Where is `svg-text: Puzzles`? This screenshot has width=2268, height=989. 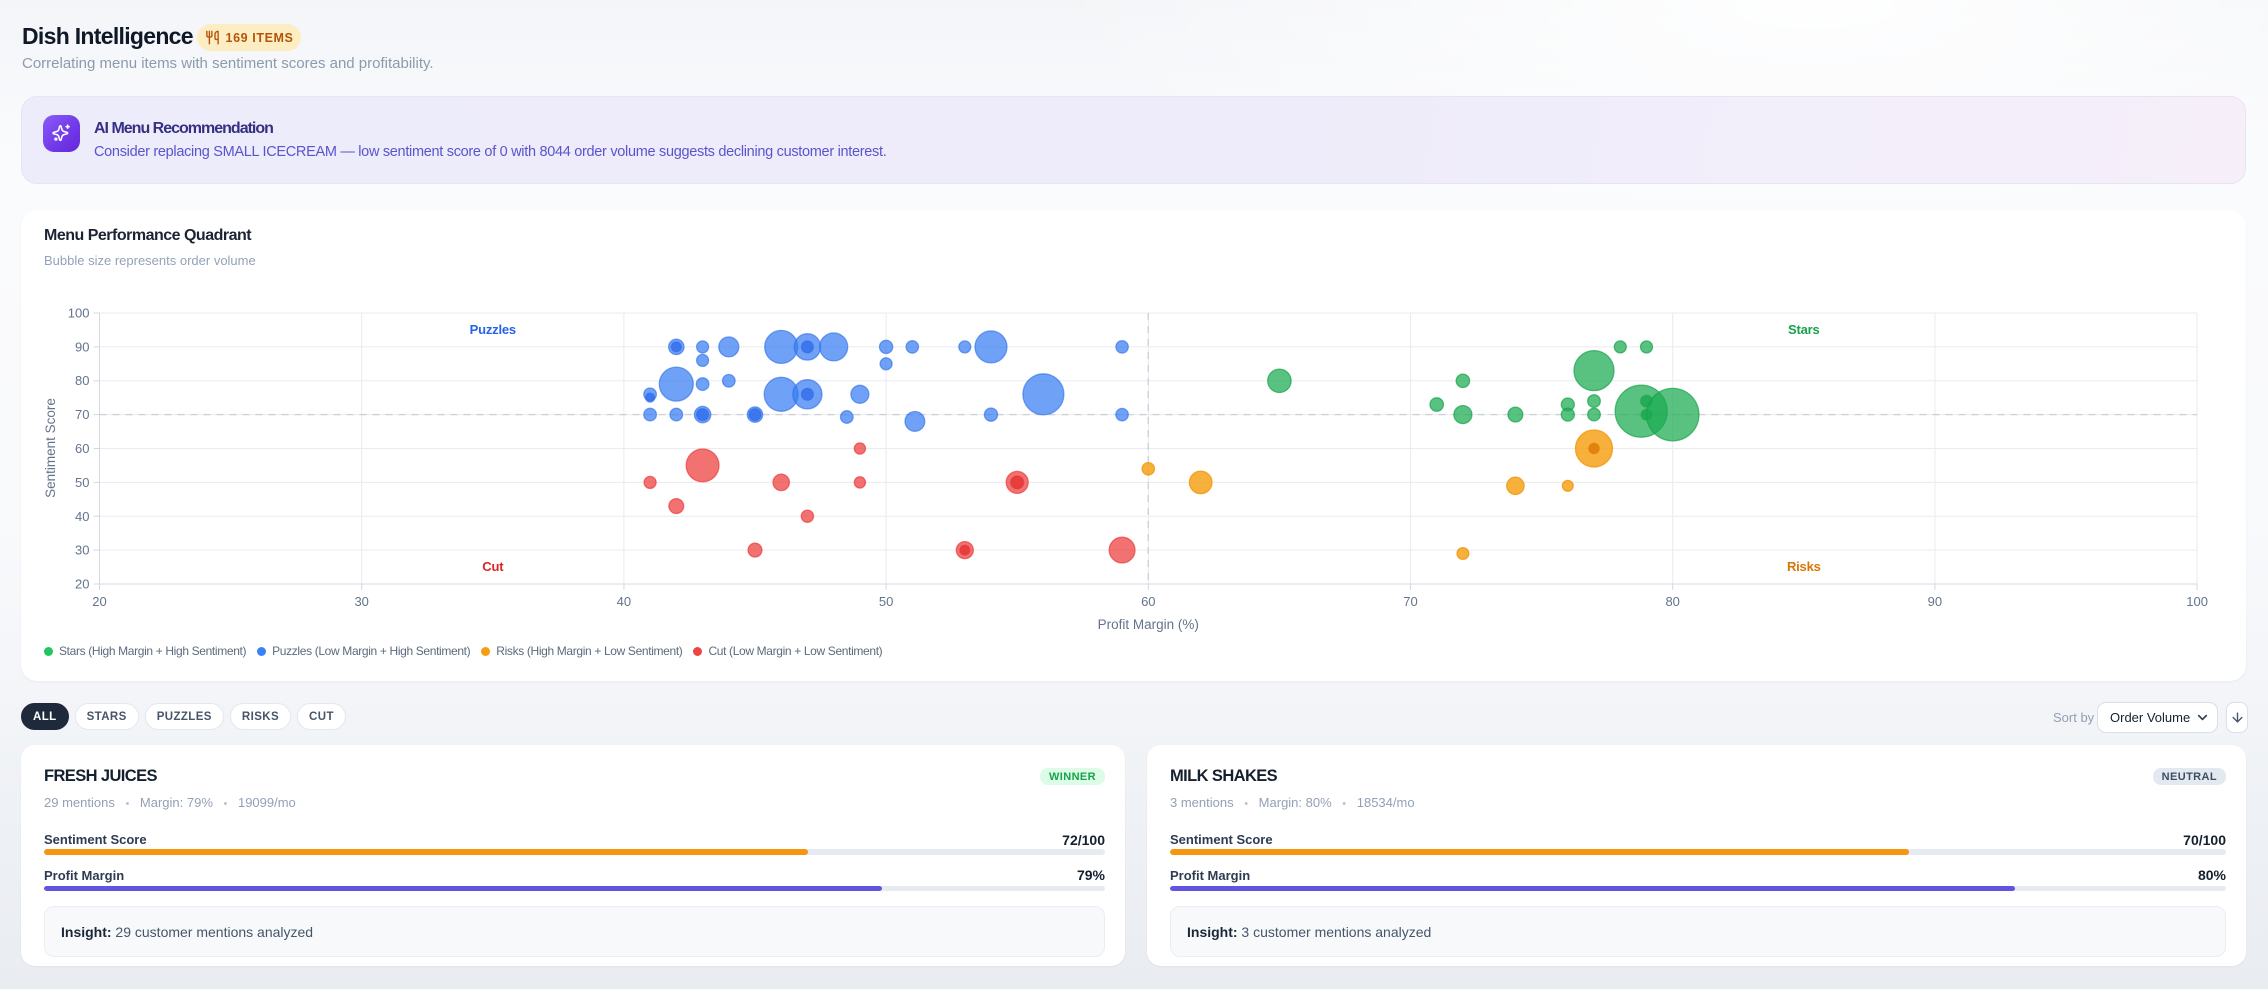
svg-text: Puzzles is located at coordinates (493, 329).